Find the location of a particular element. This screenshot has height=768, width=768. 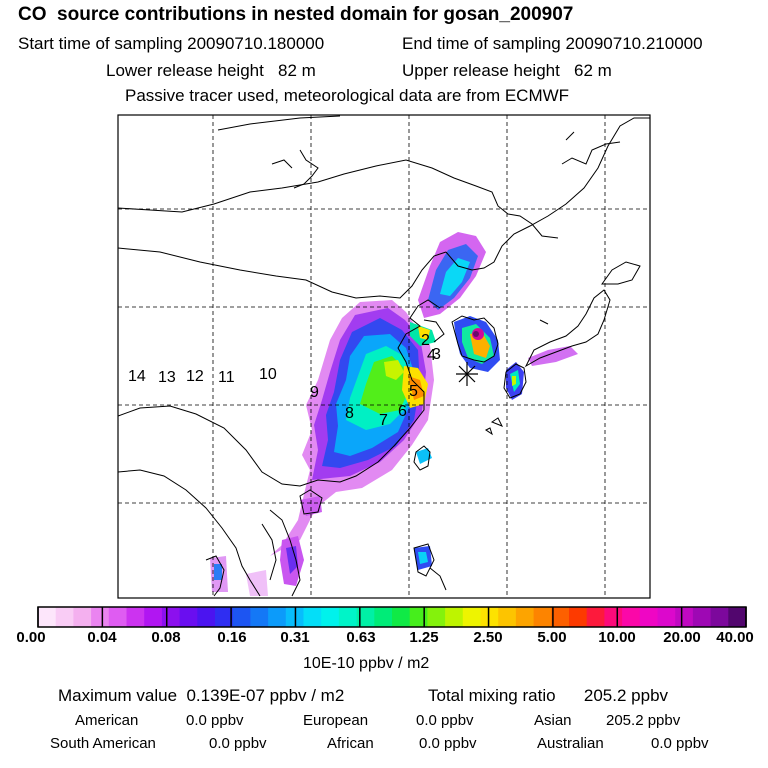

region-label-13: 13 is located at coordinates (167, 377).